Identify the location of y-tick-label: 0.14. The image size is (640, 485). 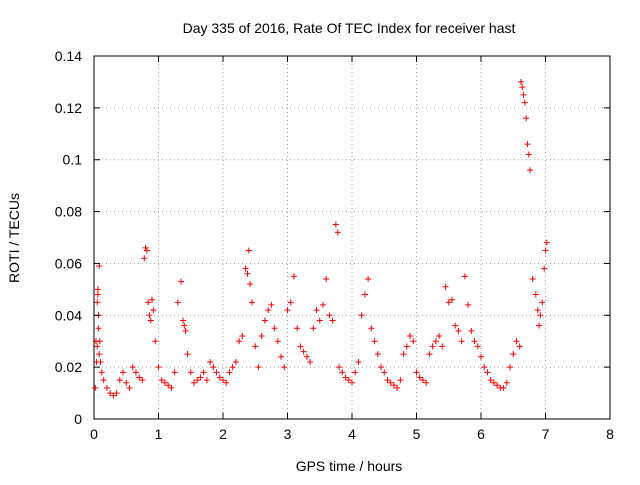
(68, 56).